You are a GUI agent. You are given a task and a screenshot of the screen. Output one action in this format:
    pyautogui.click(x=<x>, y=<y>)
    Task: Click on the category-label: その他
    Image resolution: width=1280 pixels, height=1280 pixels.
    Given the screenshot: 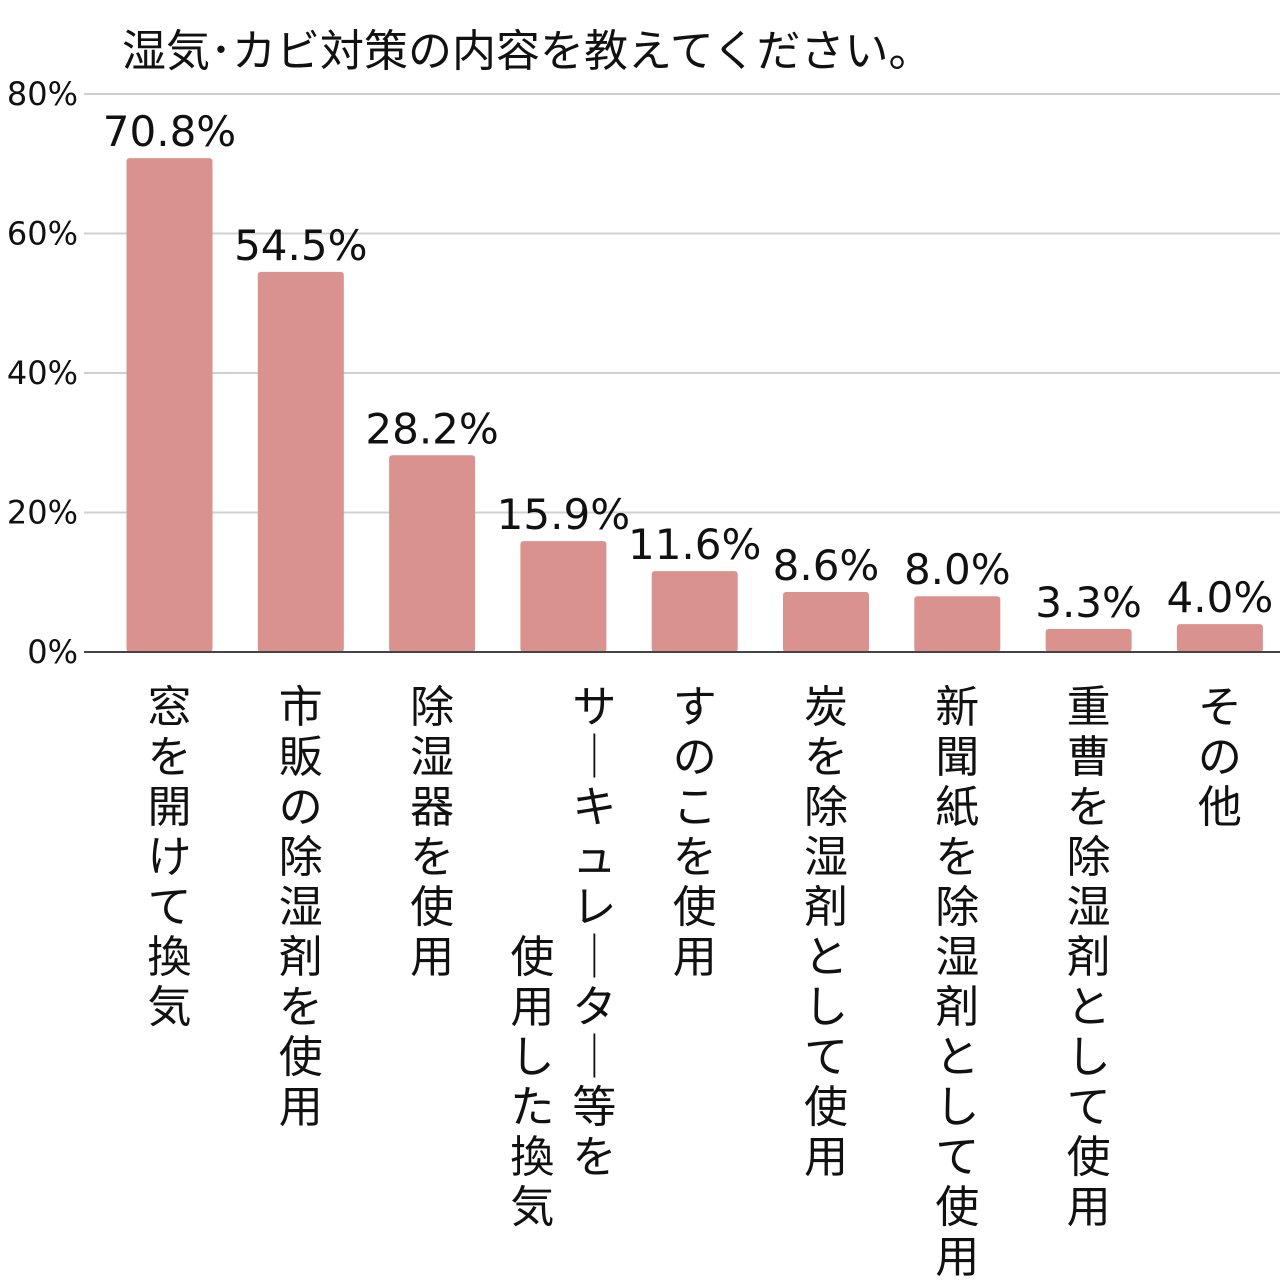 What is the action you would take?
    pyautogui.click(x=1220, y=757)
    